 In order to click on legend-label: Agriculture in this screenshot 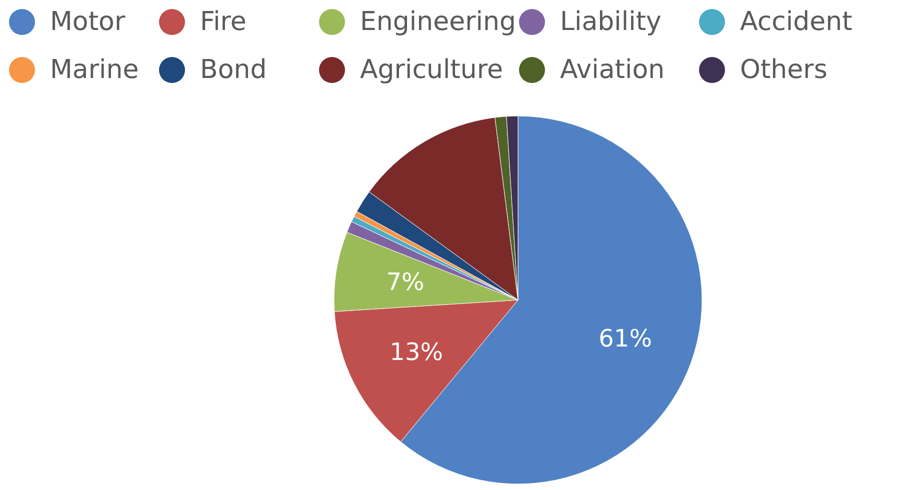, I will do `click(431, 70)`.